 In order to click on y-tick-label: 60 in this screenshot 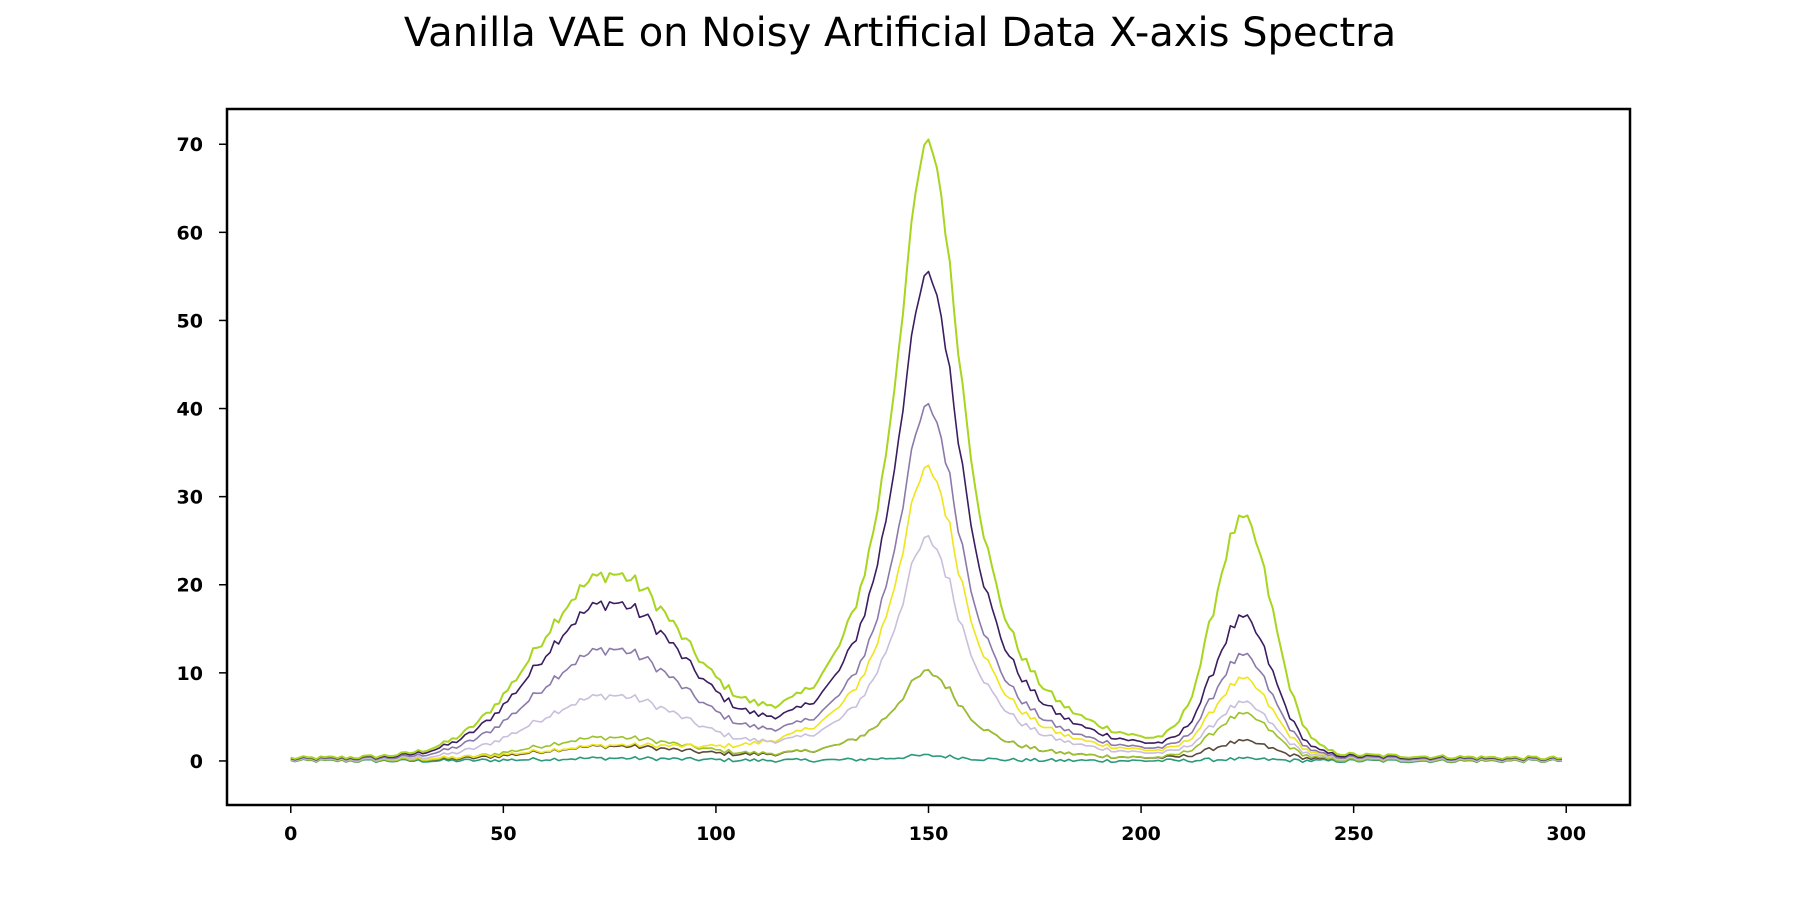, I will do `click(190, 233)`.